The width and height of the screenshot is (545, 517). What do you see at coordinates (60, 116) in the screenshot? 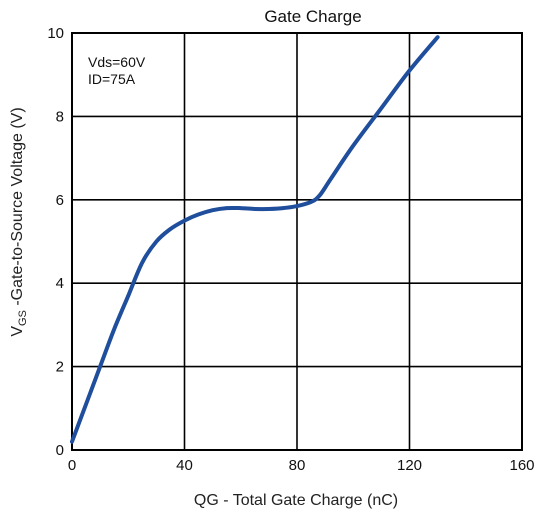
I see `y-tick-label-4: 8` at bounding box center [60, 116].